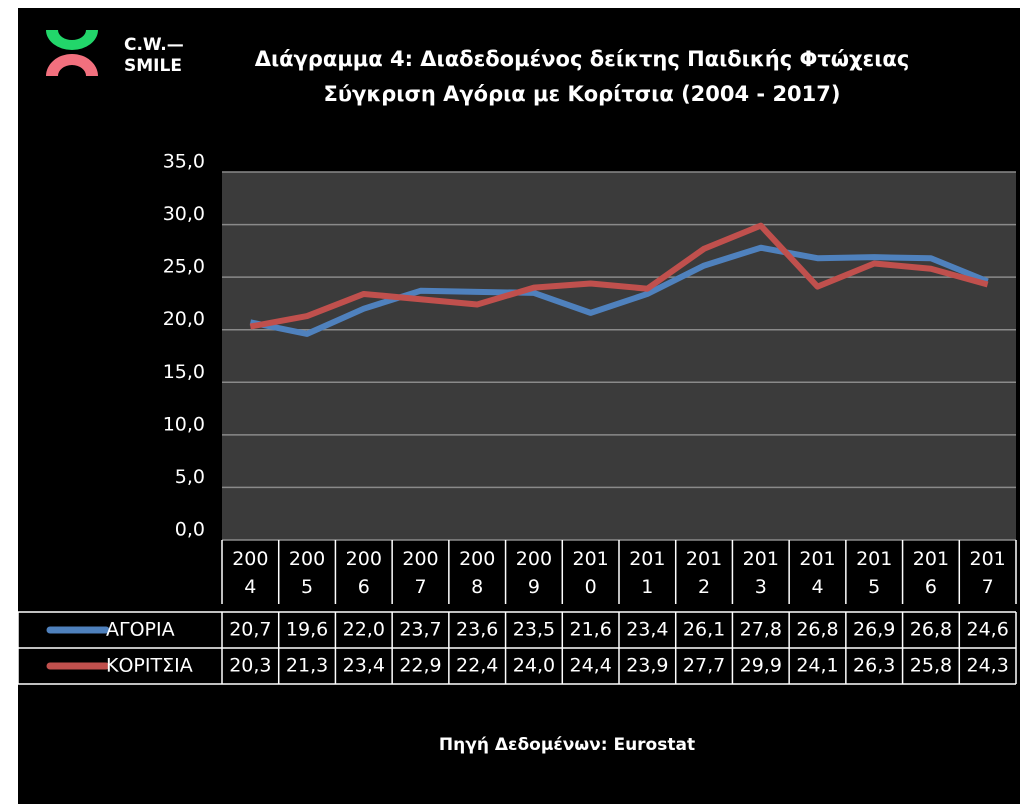 The image size is (1020, 804). What do you see at coordinates (420, 573) in the screenshot?
I see `x-tick-label: 2007` at bounding box center [420, 573].